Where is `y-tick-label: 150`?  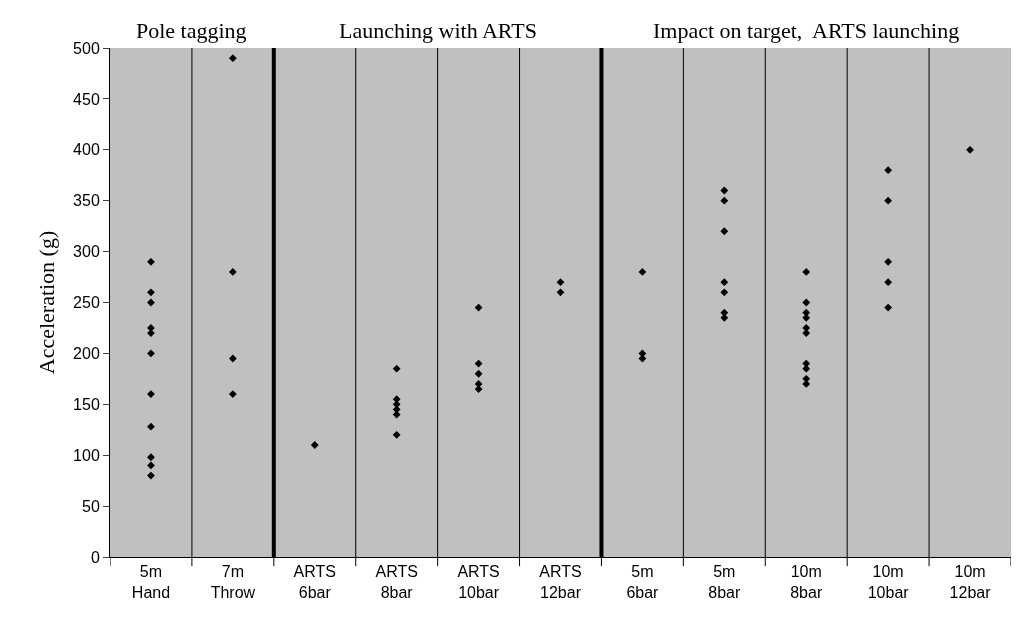
y-tick-label: 150 is located at coordinates (86, 404).